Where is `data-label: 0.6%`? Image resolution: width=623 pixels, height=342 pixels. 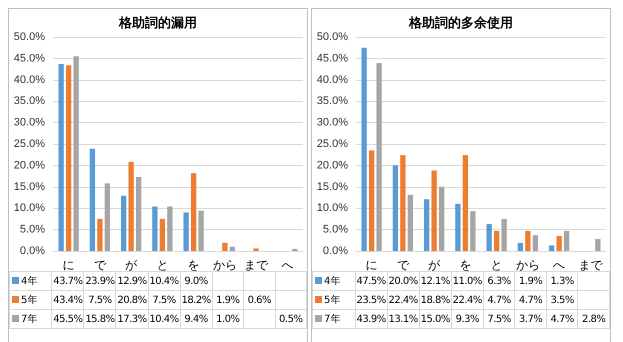
data-label: 0.6% is located at coordinates (259, 300).